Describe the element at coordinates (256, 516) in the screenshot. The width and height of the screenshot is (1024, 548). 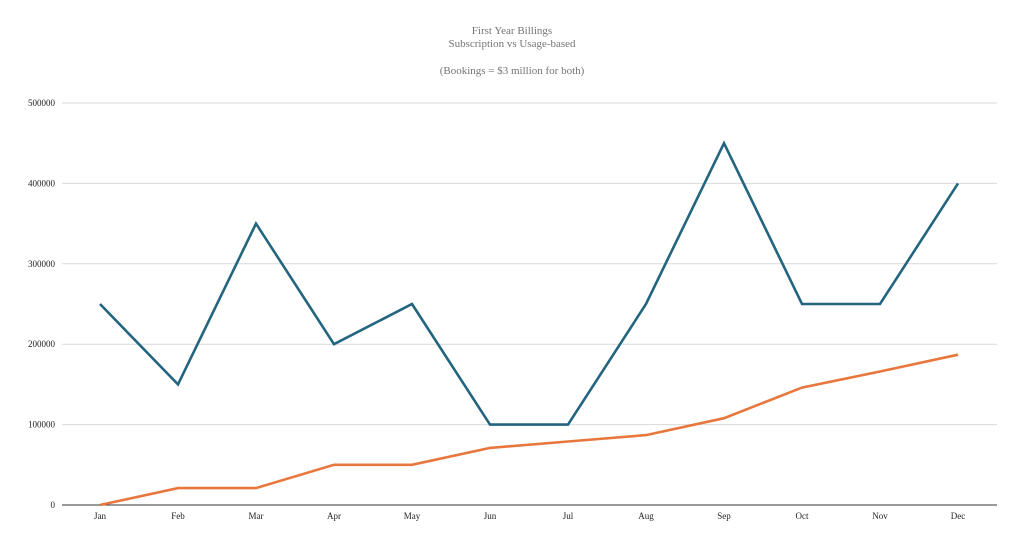
I see `x-tick-label: Mar` at that location.